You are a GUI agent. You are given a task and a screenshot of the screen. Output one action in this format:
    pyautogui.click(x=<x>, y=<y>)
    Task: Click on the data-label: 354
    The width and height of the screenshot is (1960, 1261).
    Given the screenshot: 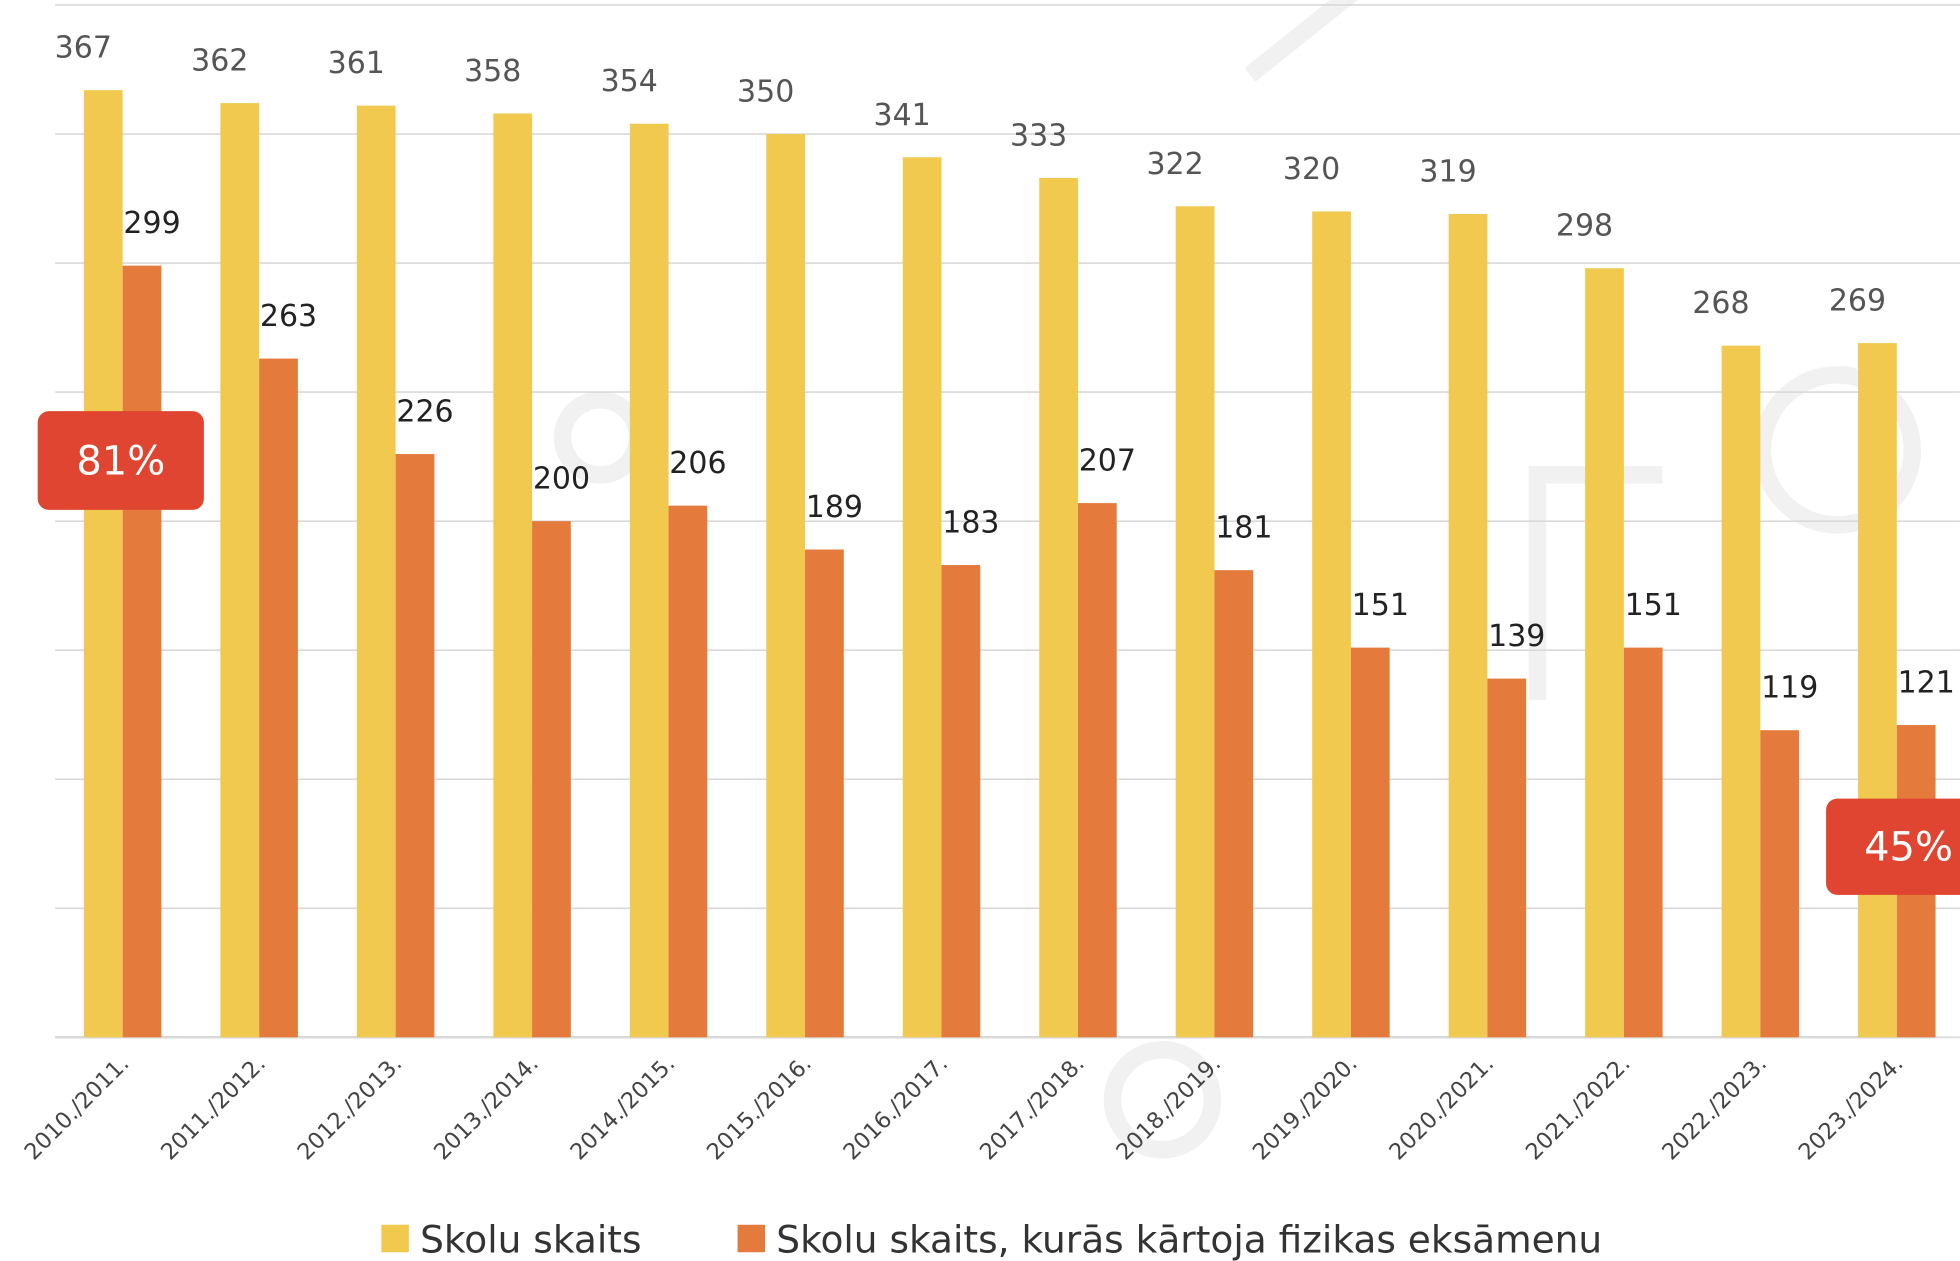 What is the action you would take?
    pyautogui.click(x=629, y=81)
    